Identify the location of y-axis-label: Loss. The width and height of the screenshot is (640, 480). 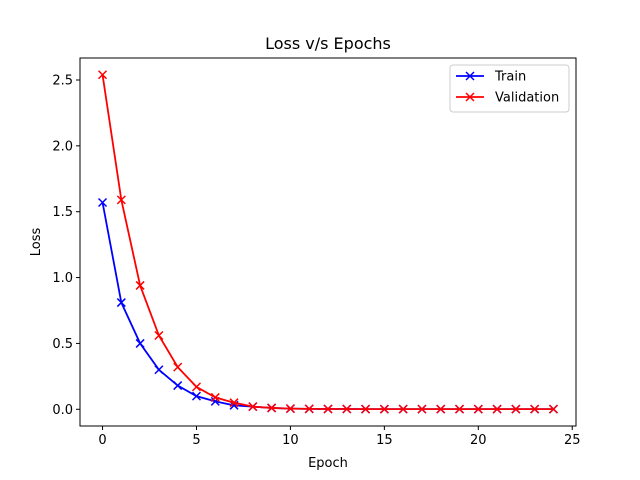
(36, 242).